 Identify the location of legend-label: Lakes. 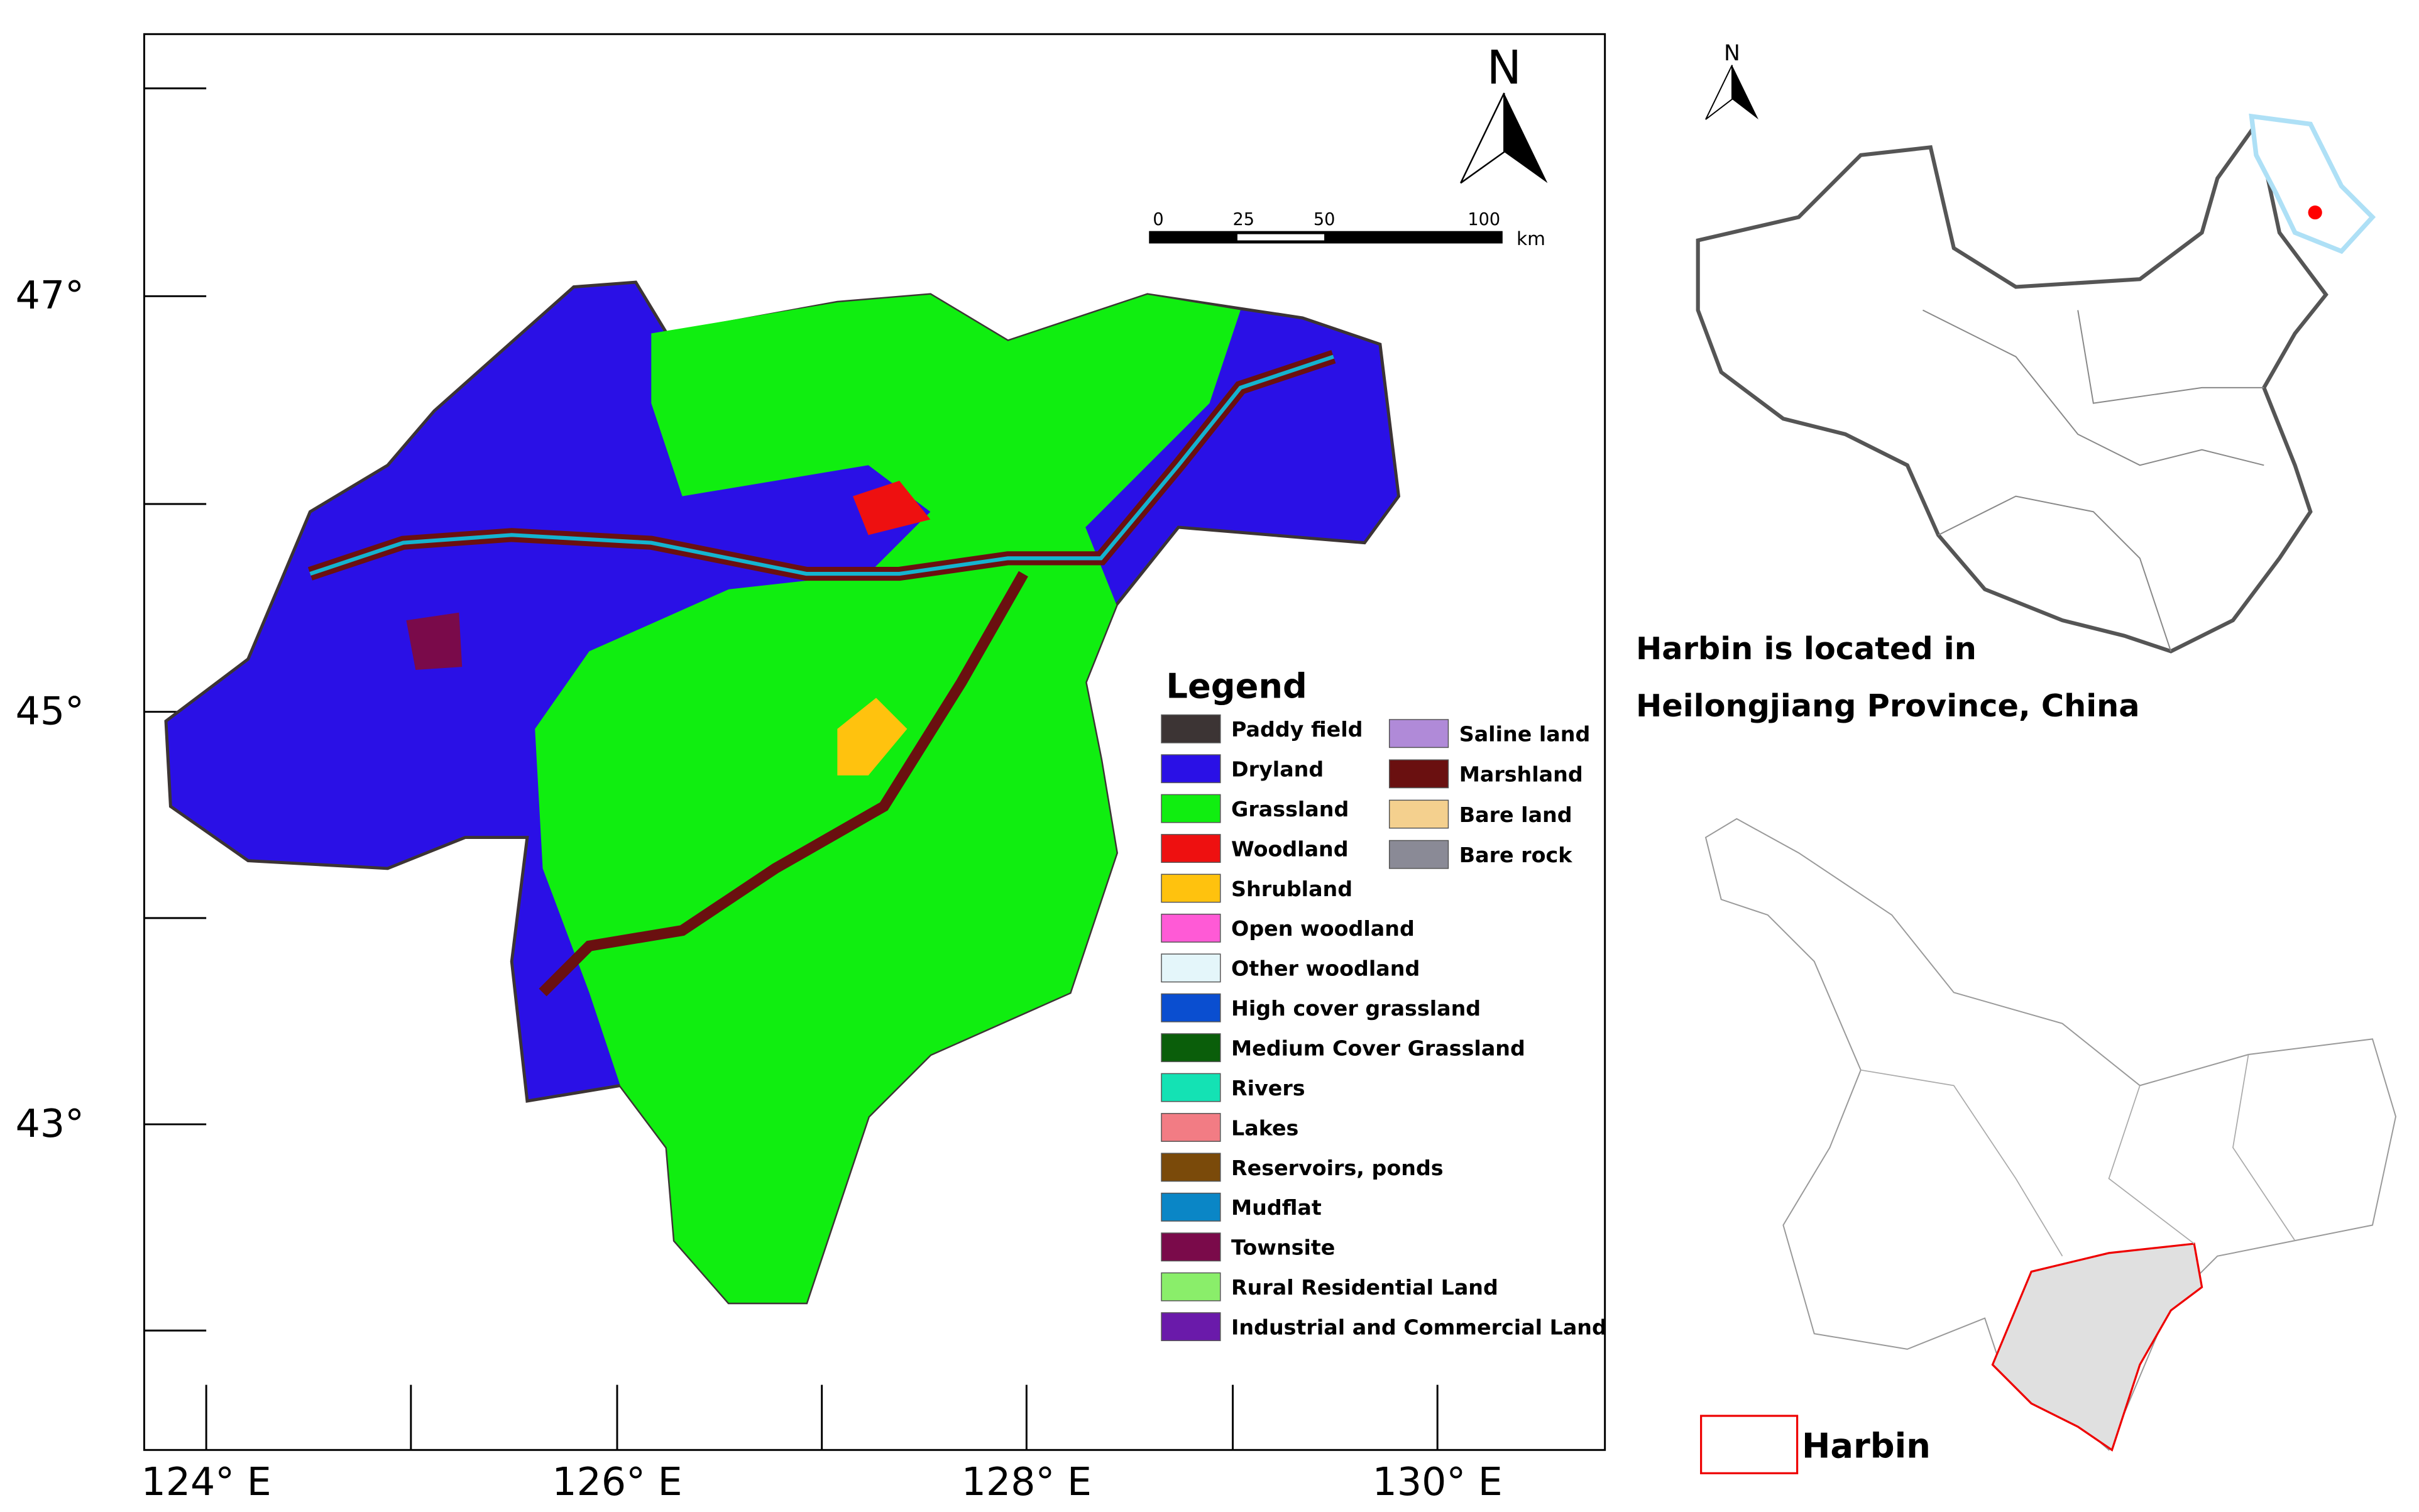
(1264, 1127).